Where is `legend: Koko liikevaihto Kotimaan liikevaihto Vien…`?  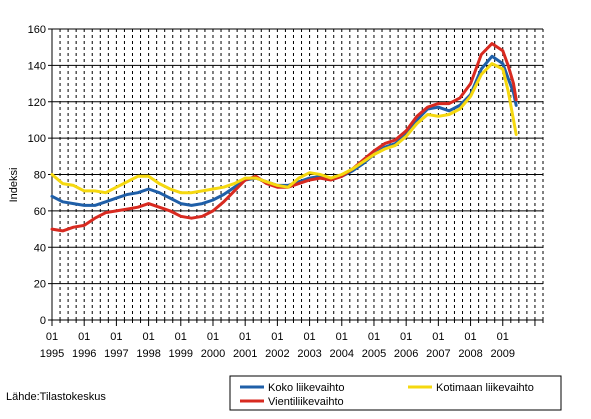 legend: Koko liikevaihto Kotimaan liikevaihto Vien… is located at coordinates (395, 393).